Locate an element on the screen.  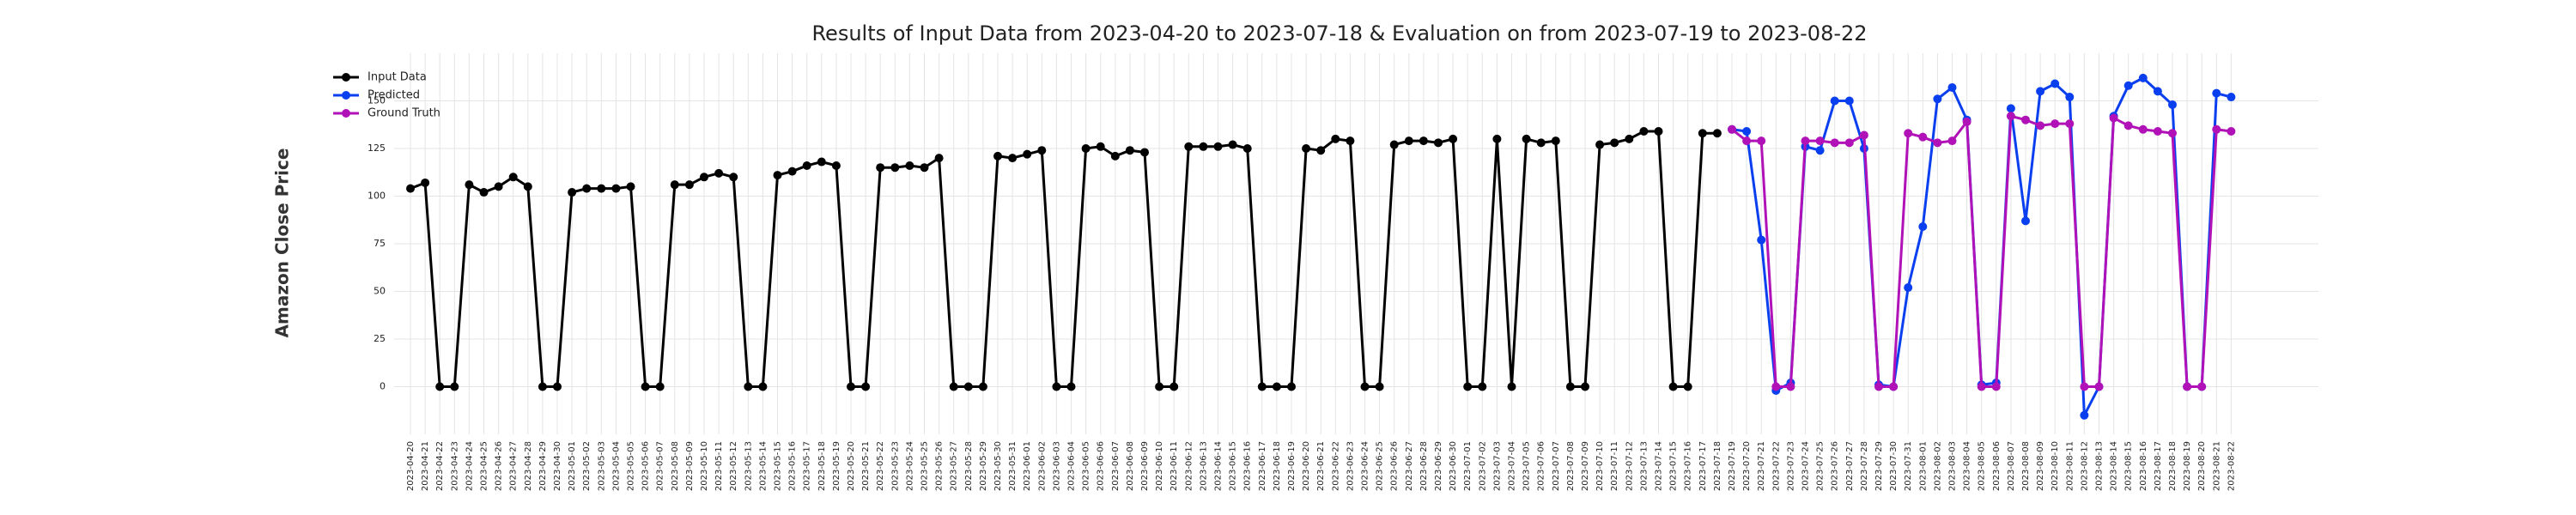
x-tick-label: 2023-08-19 is located at coordinates (2187, 466).